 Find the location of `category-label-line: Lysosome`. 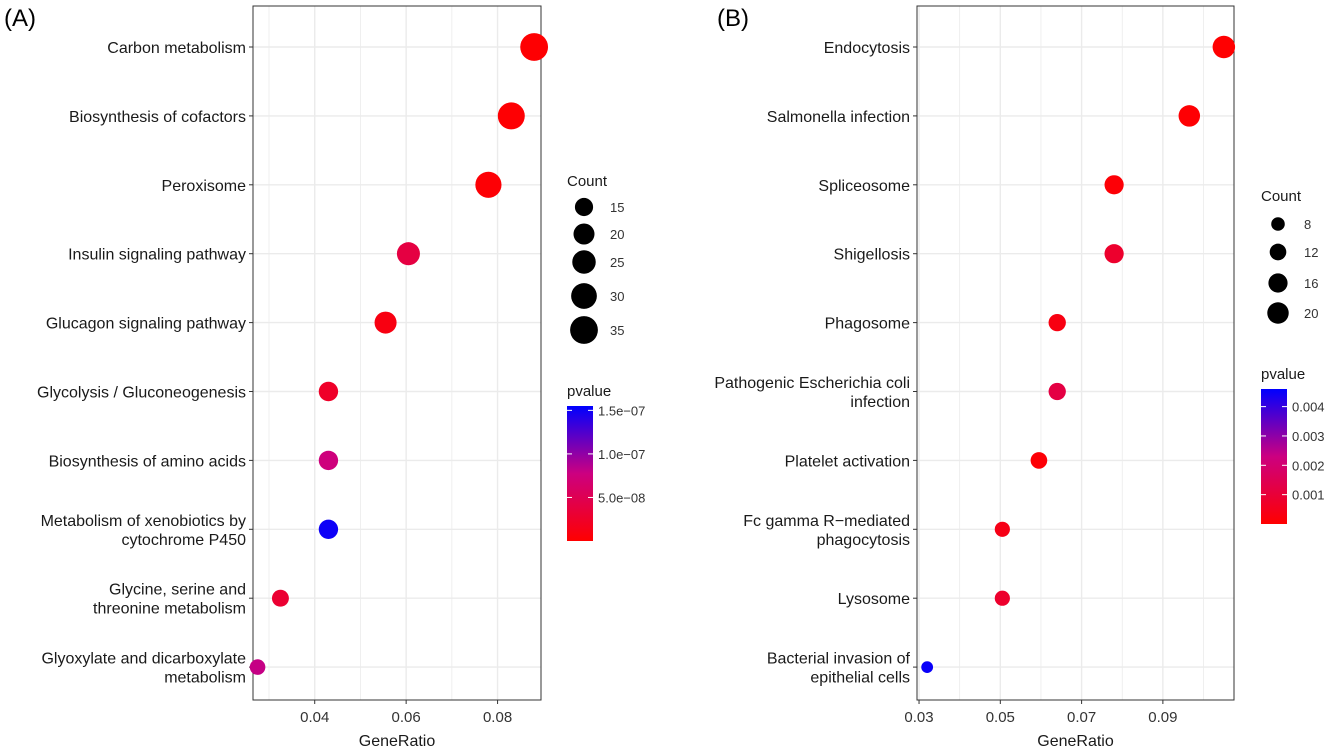

category-label-line: Lysosome is located at coordinates (874, 599).